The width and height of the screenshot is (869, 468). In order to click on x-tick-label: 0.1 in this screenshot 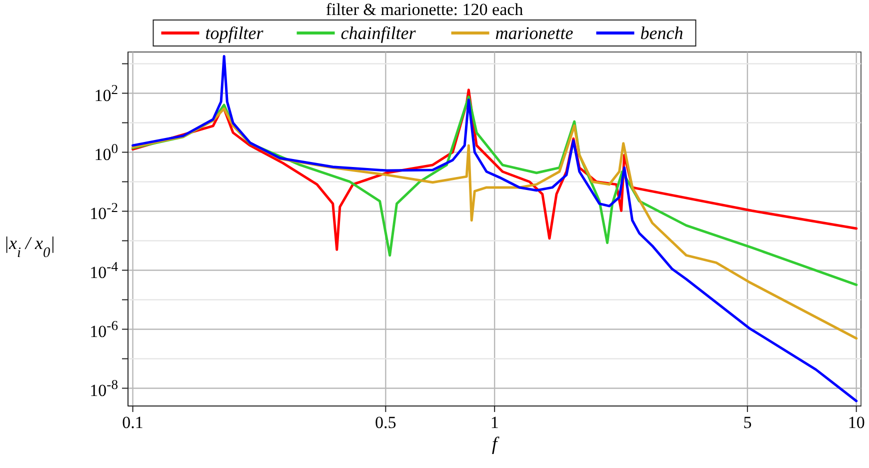, I will do `click(133, 422)`.